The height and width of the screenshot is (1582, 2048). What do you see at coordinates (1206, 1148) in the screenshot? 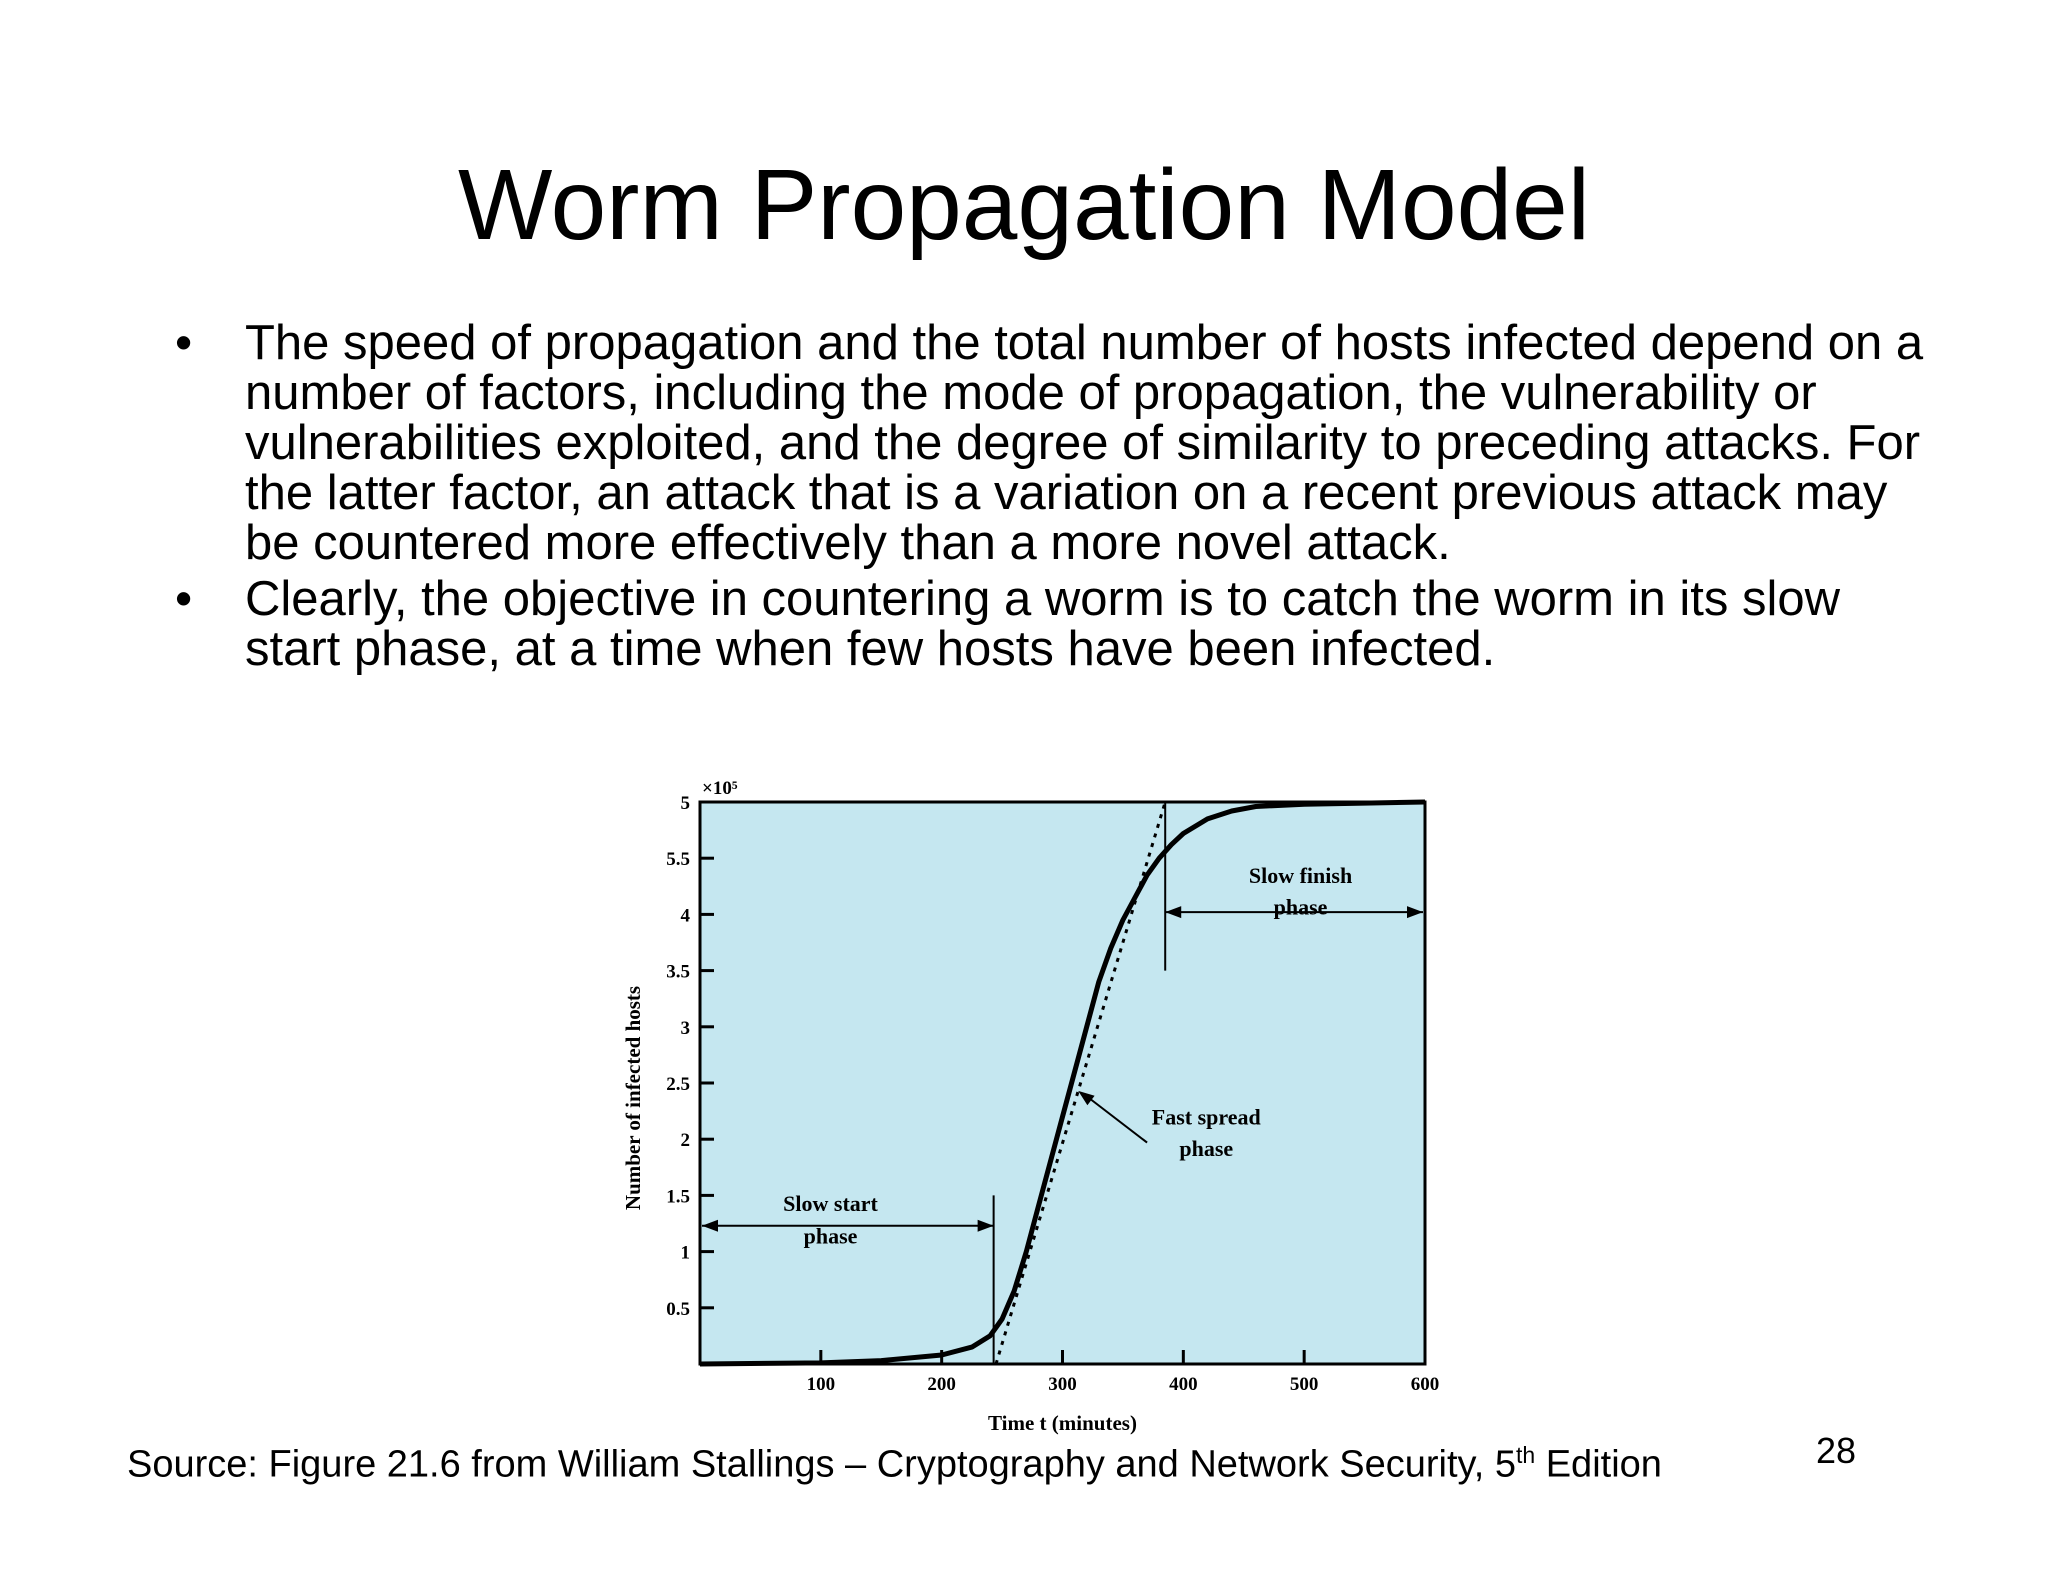
I see `fast-spread-label: phase` at bounding box center [1206, 1148].